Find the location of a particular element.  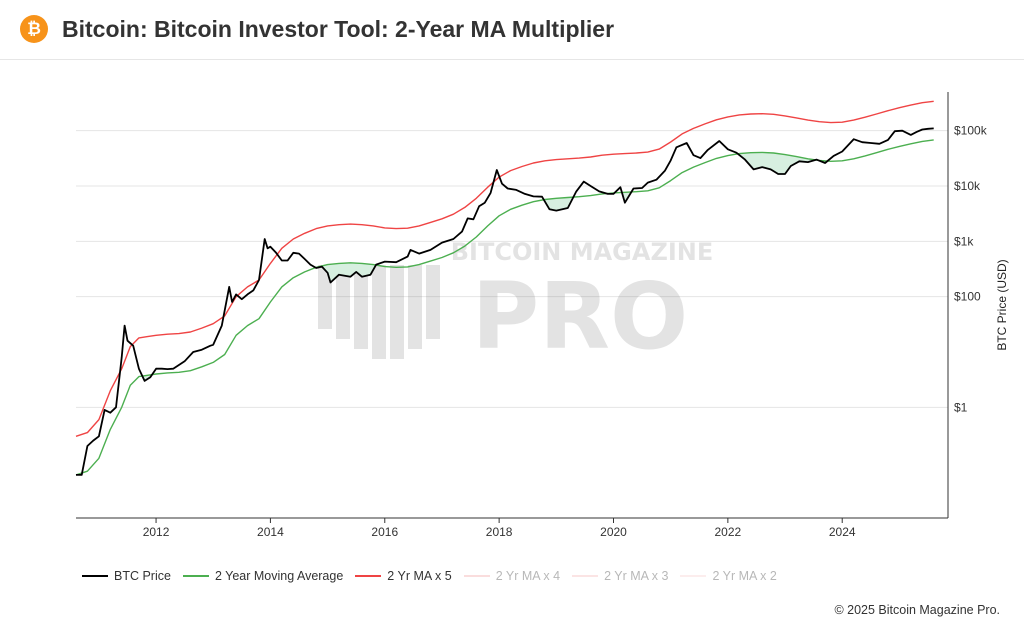

legend-label: 2 Yr MA x 5 is located at coordinates (419, 576).